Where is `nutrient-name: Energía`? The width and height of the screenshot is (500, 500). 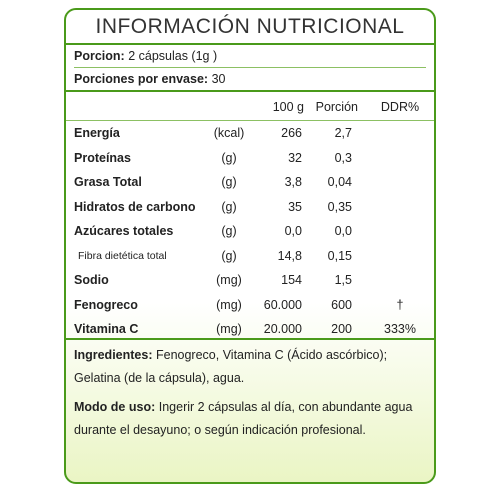
nutrient-name: Energía is located at coordinates (97, 133).